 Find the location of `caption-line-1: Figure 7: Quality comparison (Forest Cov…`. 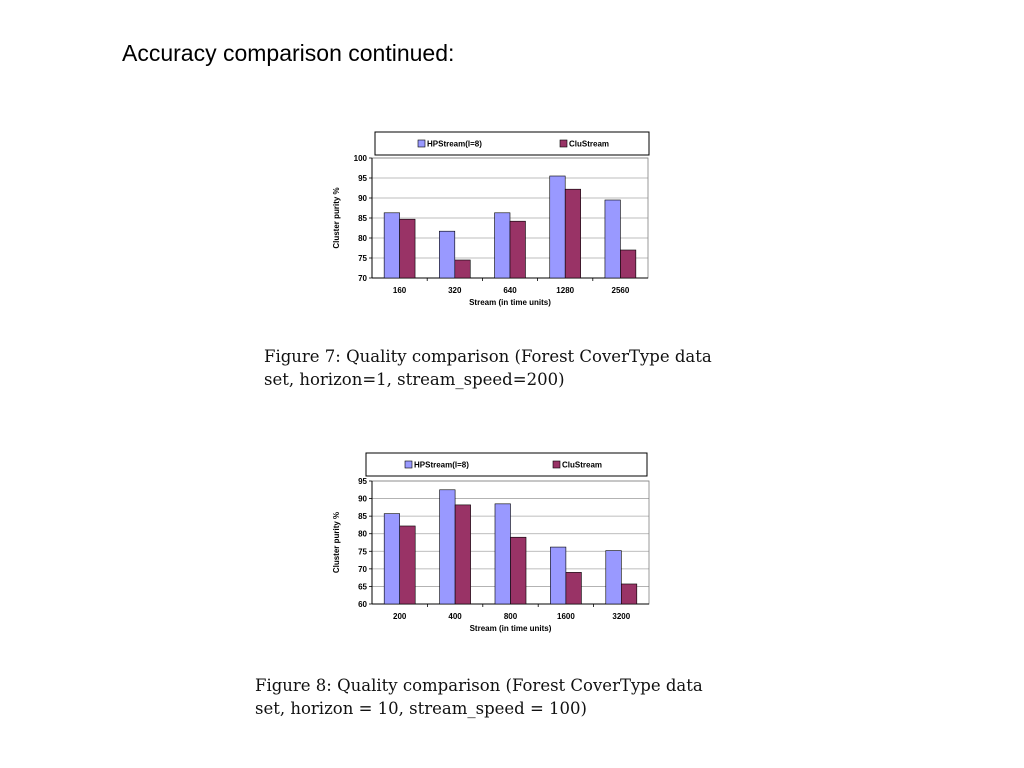

caption-line-1: Figure 7: Quality comparison (Forest Cov… is located at coordinates (488, 356).